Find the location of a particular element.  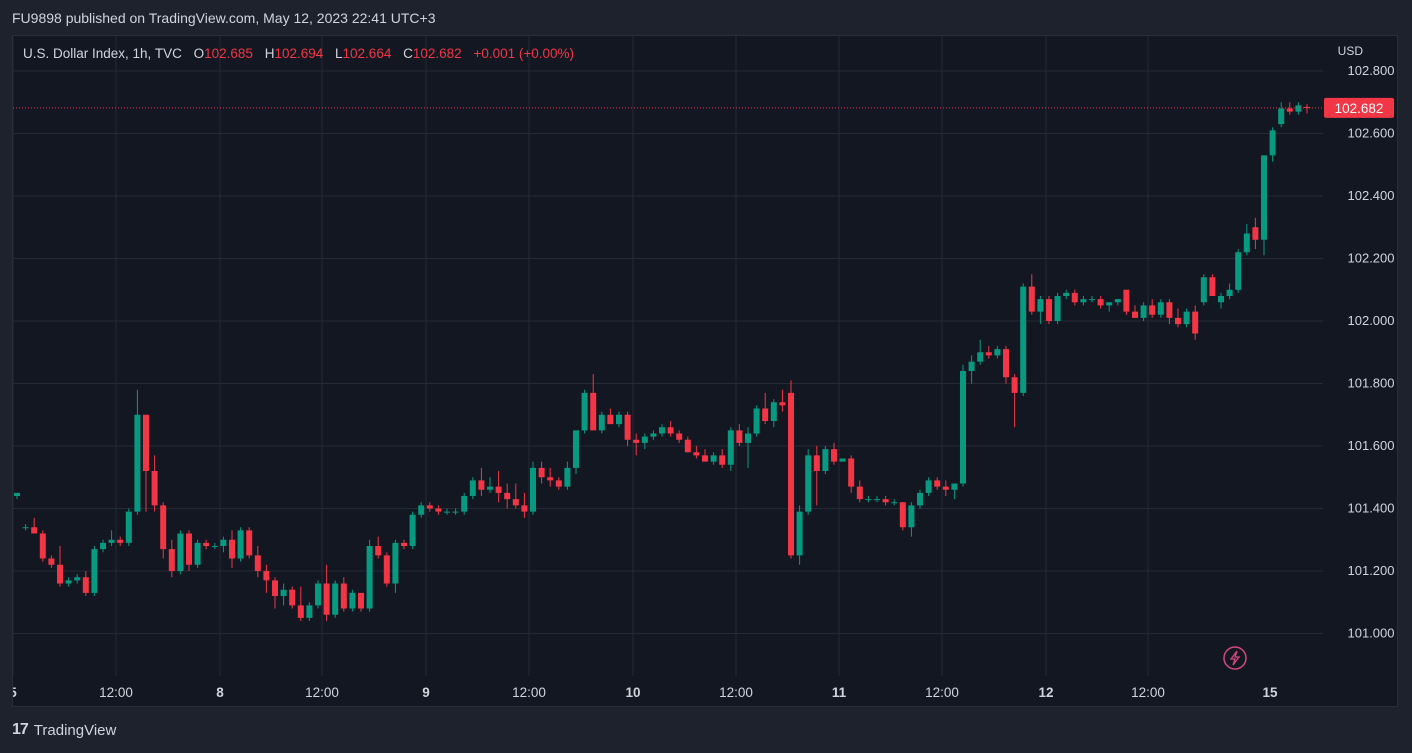

last-price-badge is located at coordinates (1359, 107).